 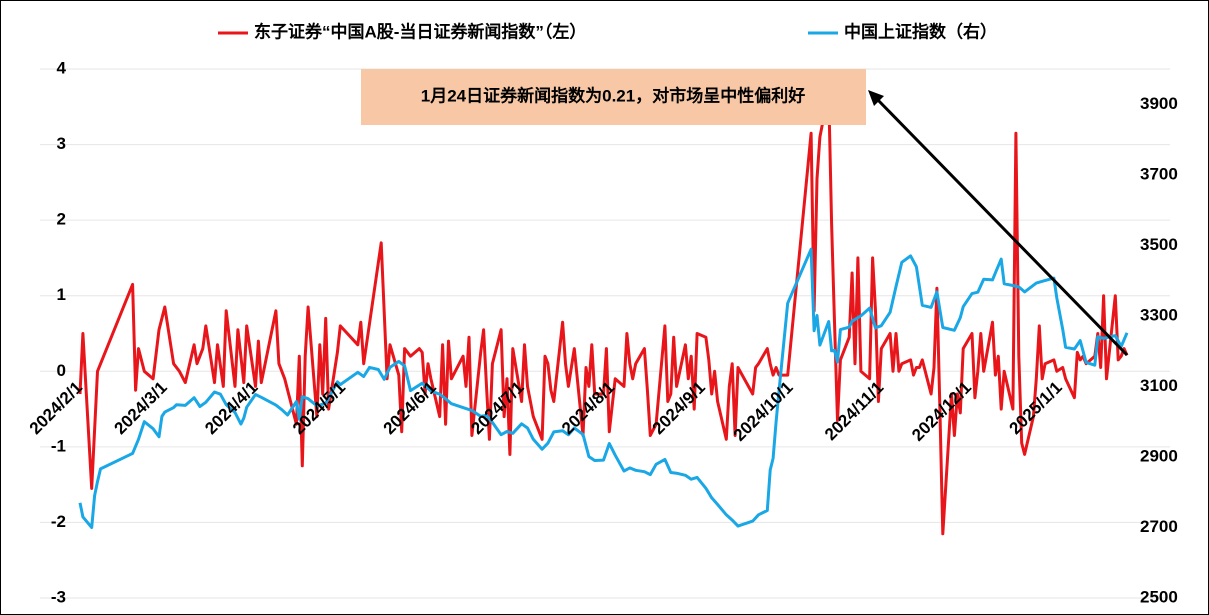 What do you see at coordinates (58, 596) in the screenshot?
I see `y-tick-label: -3` at bounding box center [58, 596].